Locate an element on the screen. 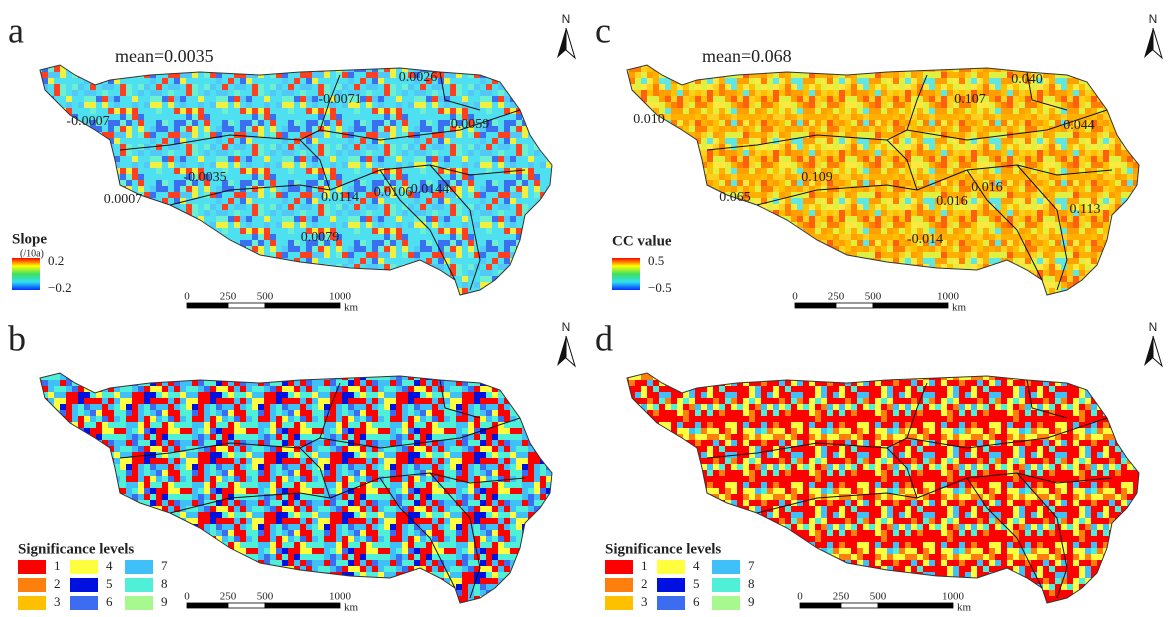  legend-label: 6 is located at coordinates (109, 601).